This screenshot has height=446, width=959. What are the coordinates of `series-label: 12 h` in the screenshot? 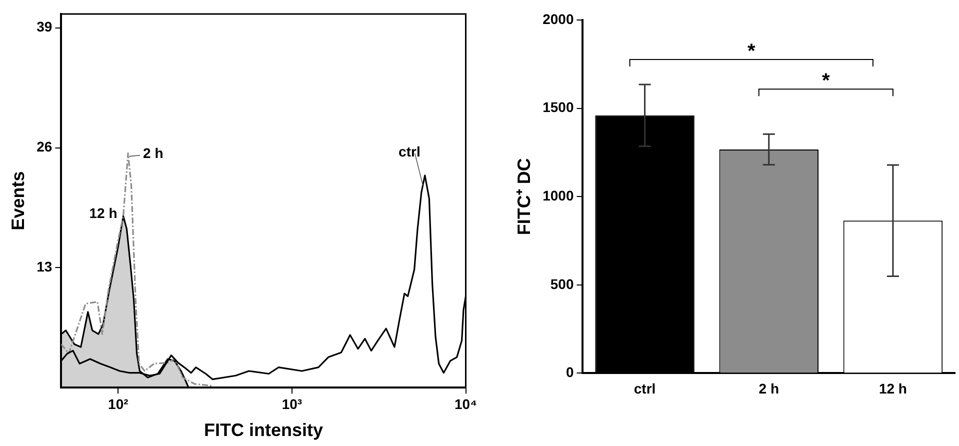 It's located at (103, 212).